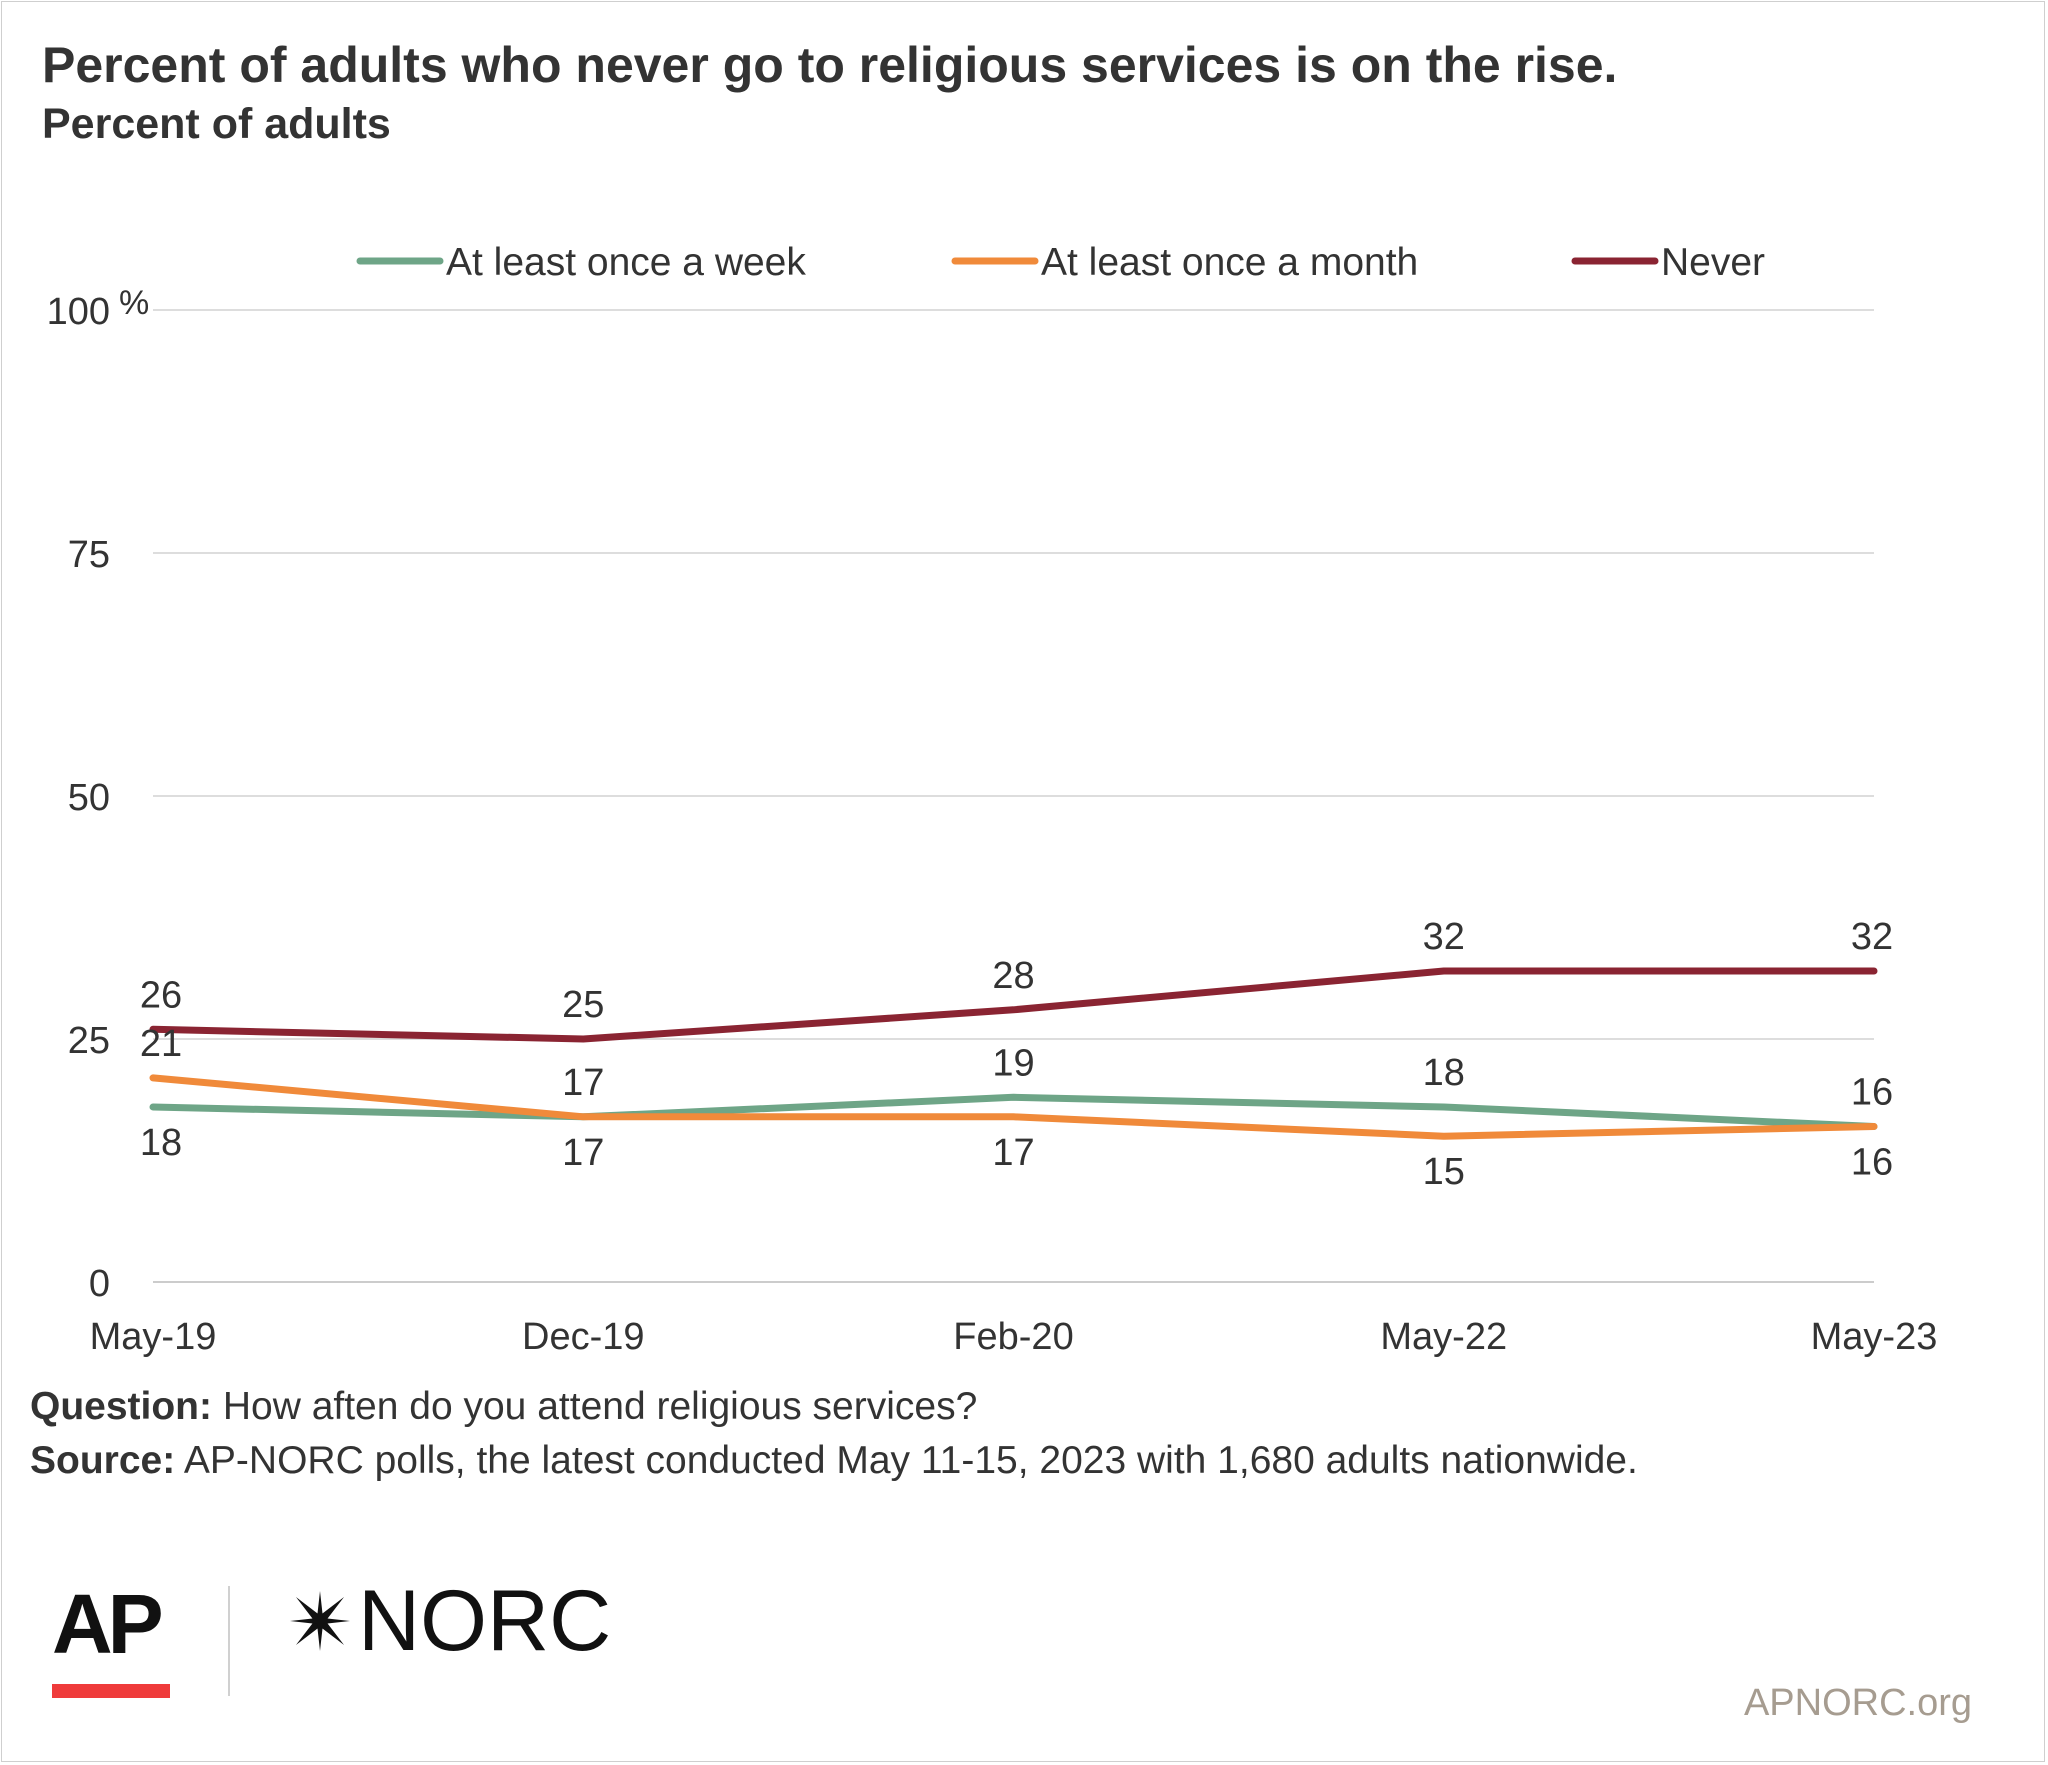  Describe the element at coordinates (108, 1624) in the screenshot. I see `ap-logo-text: AP` at that location.